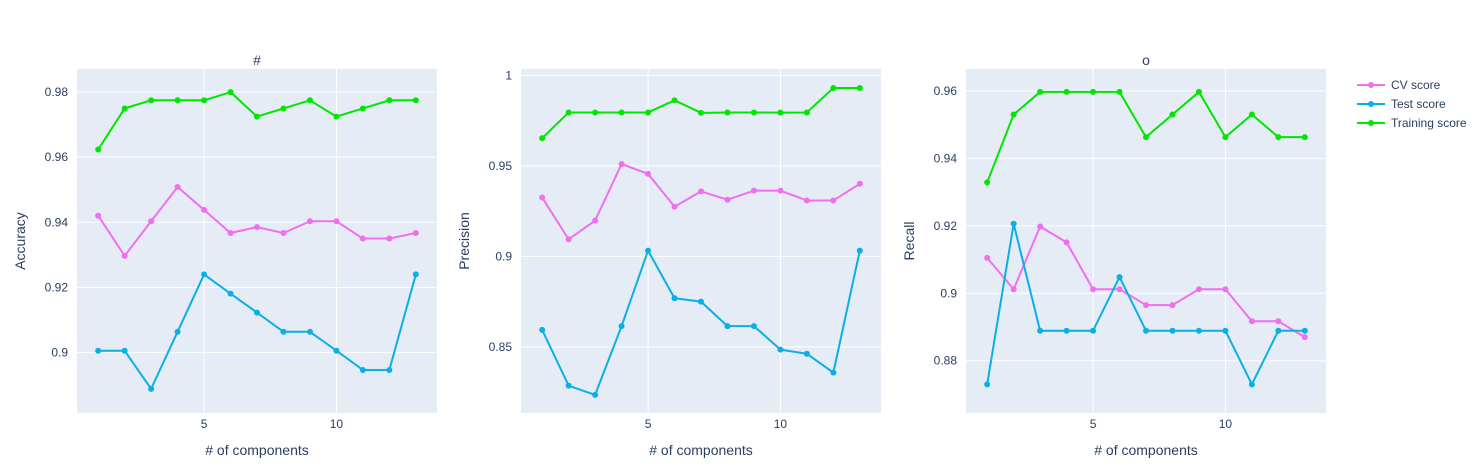  What do you see at coordinates (1412, 123) in the screenshot?
I see `legend-item: Training score` at bounding box center [1412, 123].